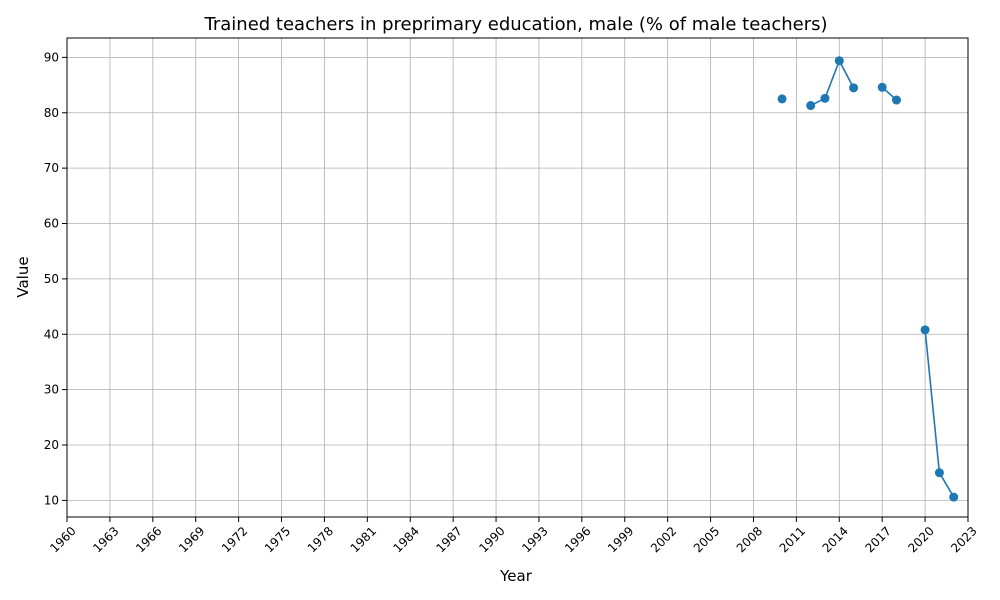  What do you see at coordinates (51, 390) in the screenshot?
I see `y-tick-label: 30` at bounding box center [51, 390].